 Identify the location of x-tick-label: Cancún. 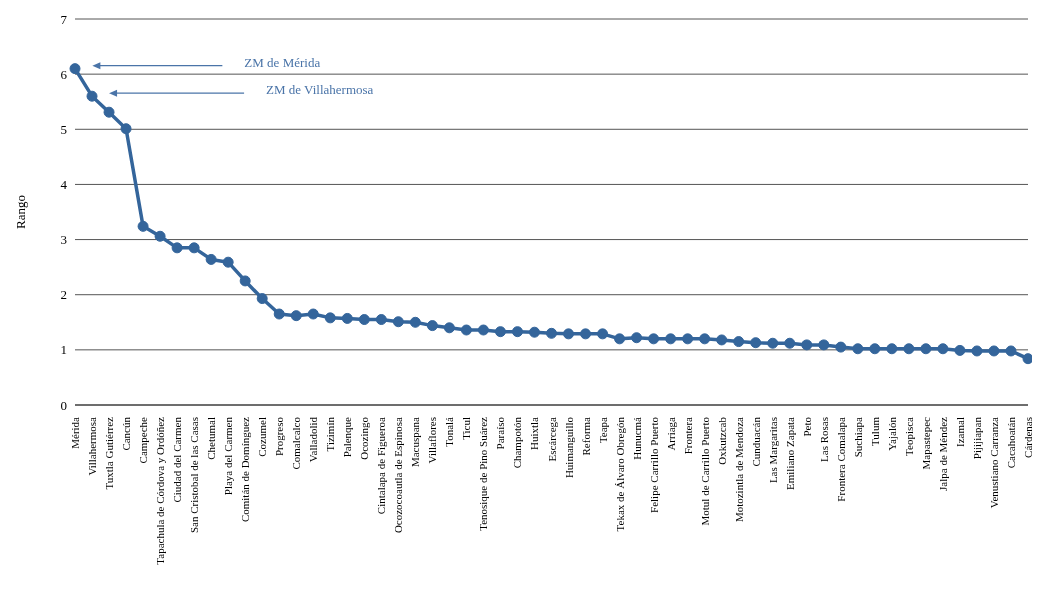
(126, 433).